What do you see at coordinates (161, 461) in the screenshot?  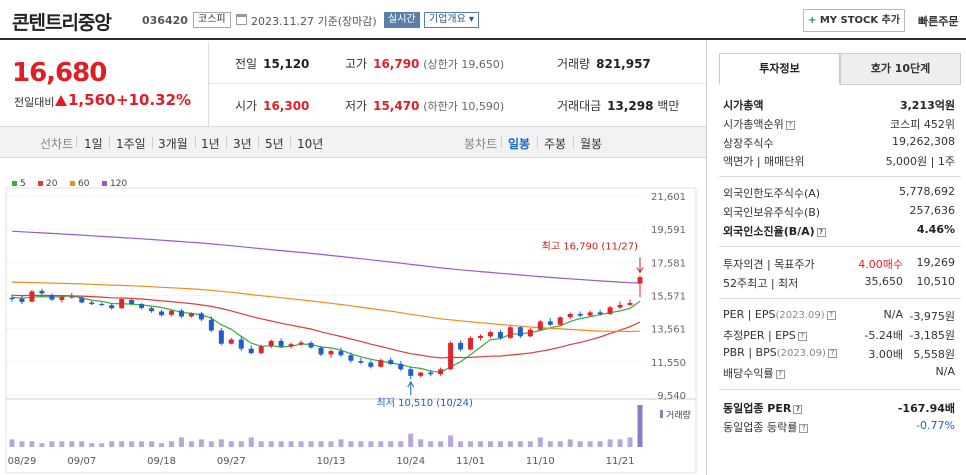 I see `x-tick-label: 09/18` at bounding box center [161, 461].